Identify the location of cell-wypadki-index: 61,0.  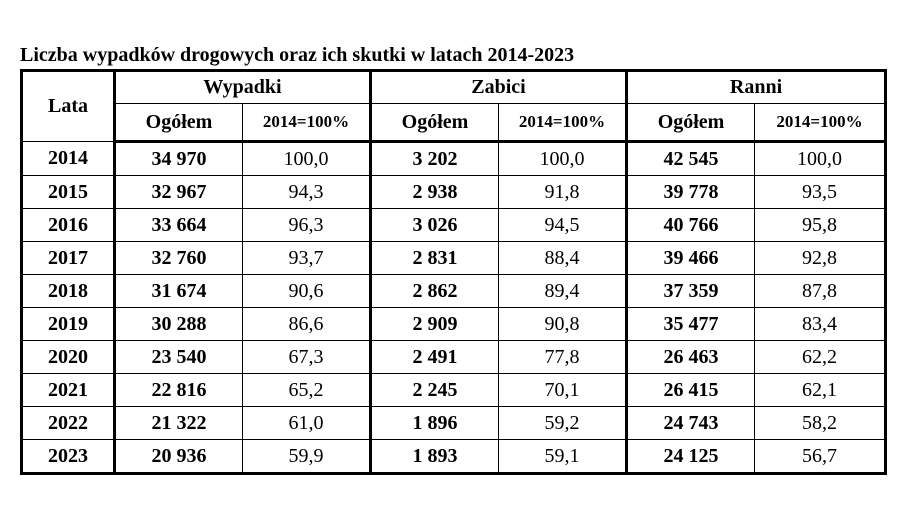
(306, 423).